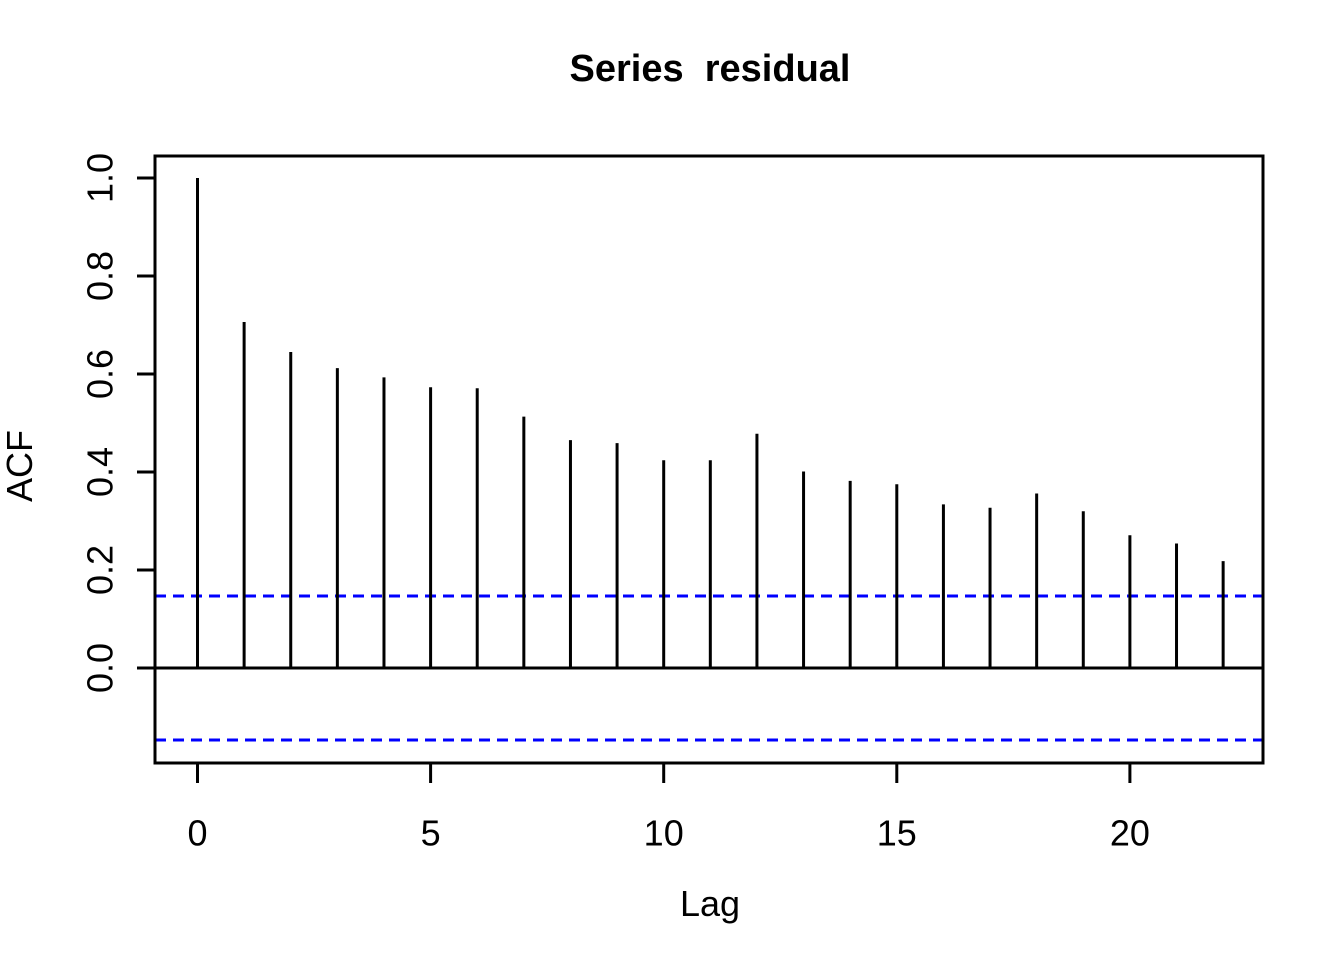  I want to click on y-tick-label-0.4: 0.4, so click(100, 472).